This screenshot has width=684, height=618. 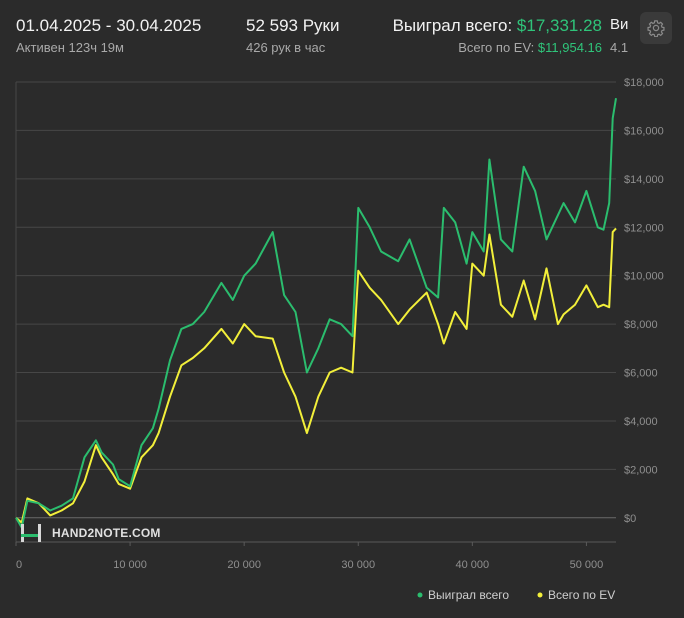 What do you see at coordinates (244, 565) in the screenshot?
I see `x-tick-label: 20 000` at bounding box center [244, 565].